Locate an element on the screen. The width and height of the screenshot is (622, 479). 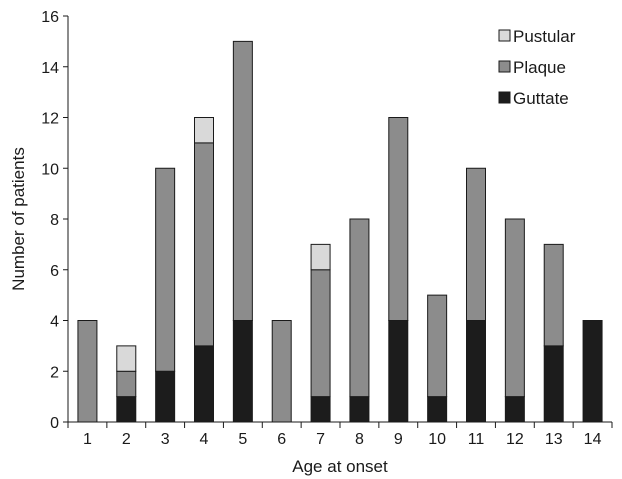
x-tick-label: 13 is located at coordinates (554, 439).